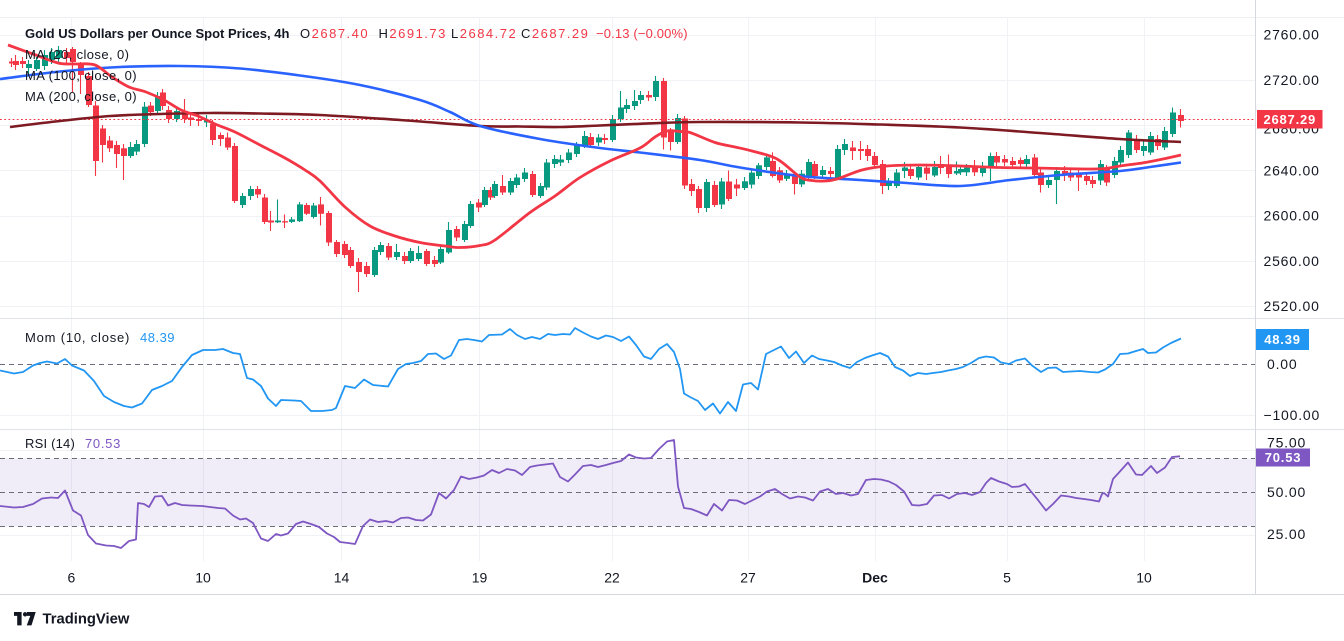  I want to click on svg-text: MA (200, close, 0), so click(81, 96).